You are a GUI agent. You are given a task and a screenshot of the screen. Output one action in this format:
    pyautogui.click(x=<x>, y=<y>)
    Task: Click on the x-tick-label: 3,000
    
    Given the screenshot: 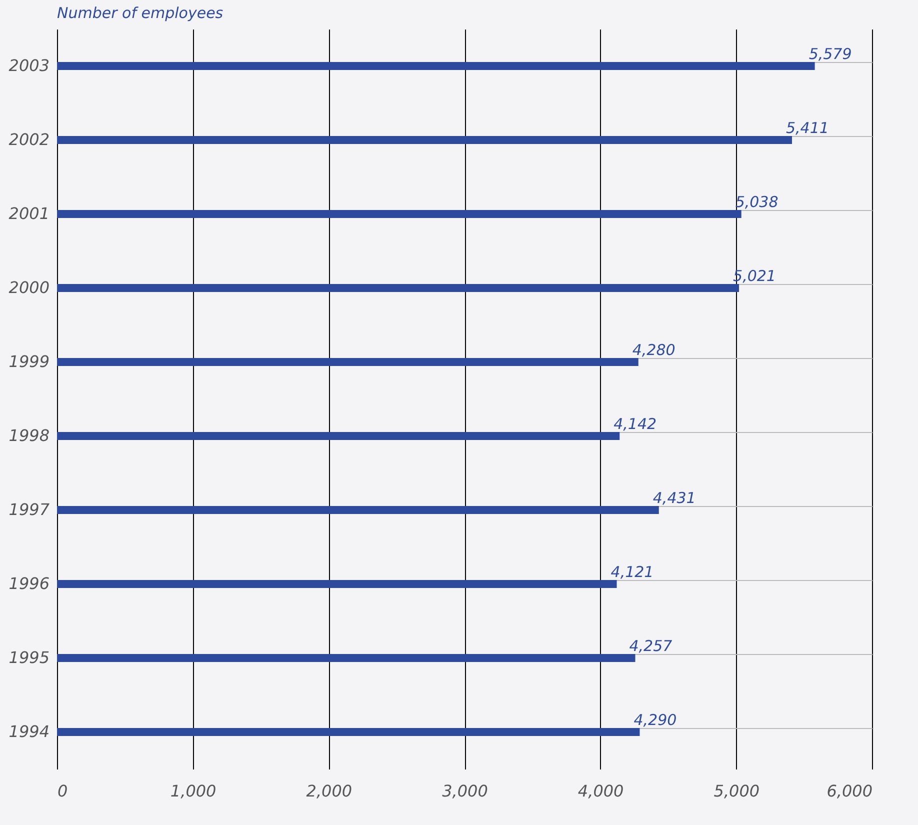 What is the action you would take?
    pyautogui.click(x=465, y=791)
    